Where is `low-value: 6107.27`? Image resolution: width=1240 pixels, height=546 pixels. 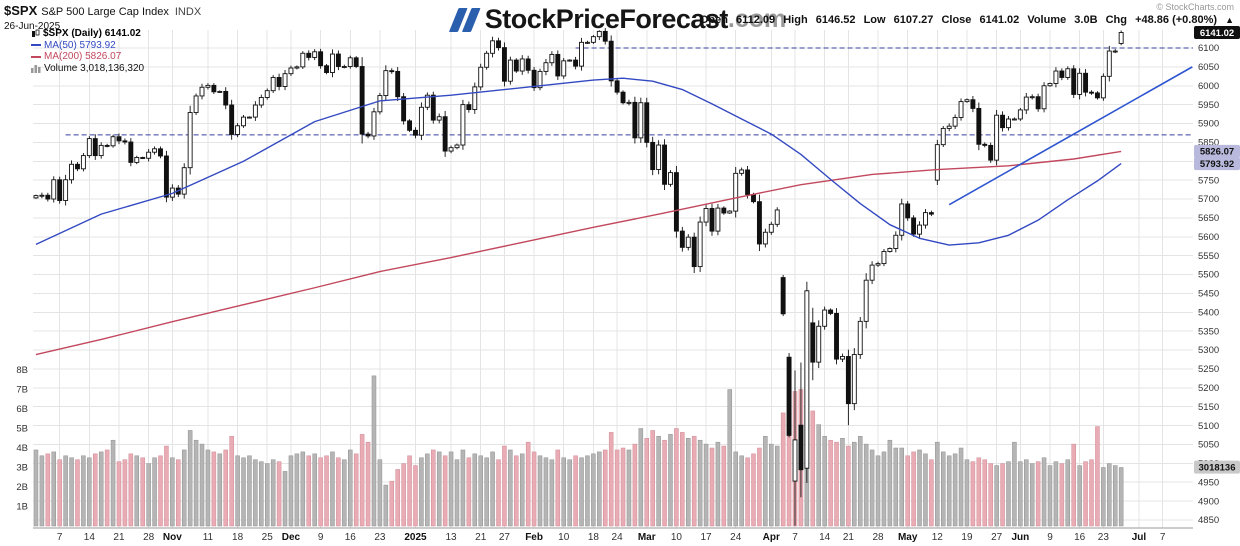 low-value: 6107.27 is located at coordinates (913, 20).